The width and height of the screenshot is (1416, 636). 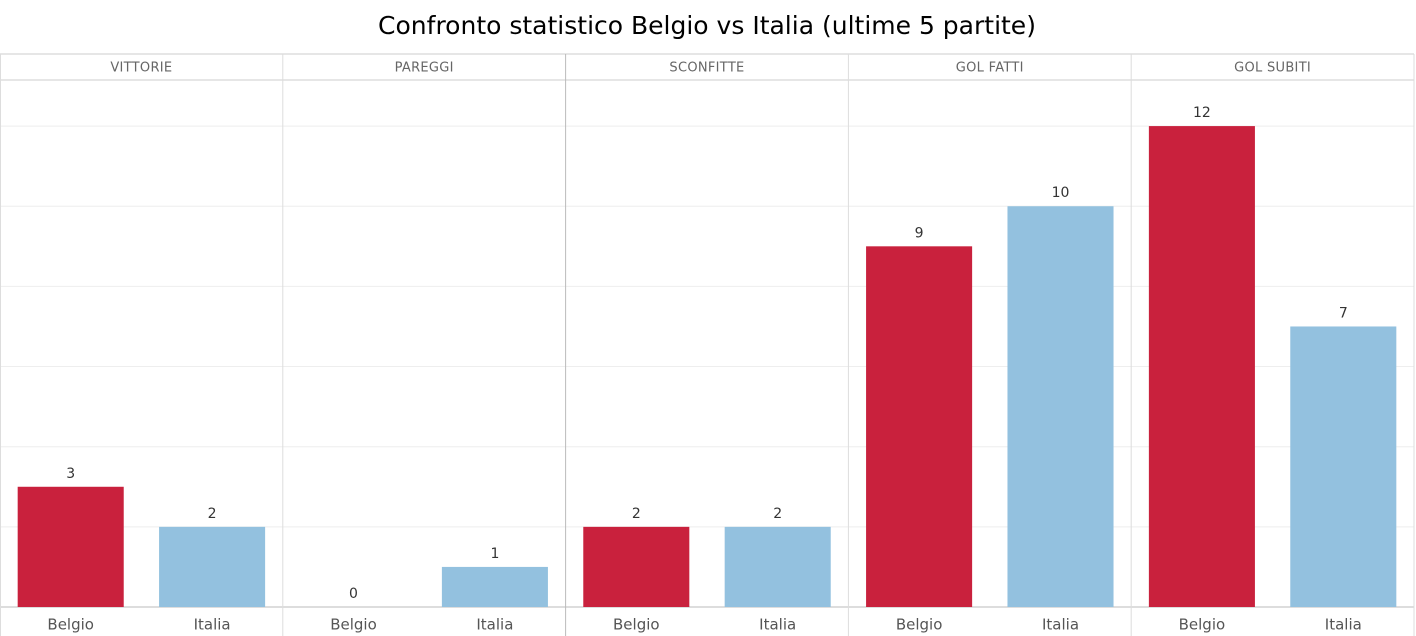 I want to click on panel-header: GOL SUBITI, so click(x=1272, y=68).